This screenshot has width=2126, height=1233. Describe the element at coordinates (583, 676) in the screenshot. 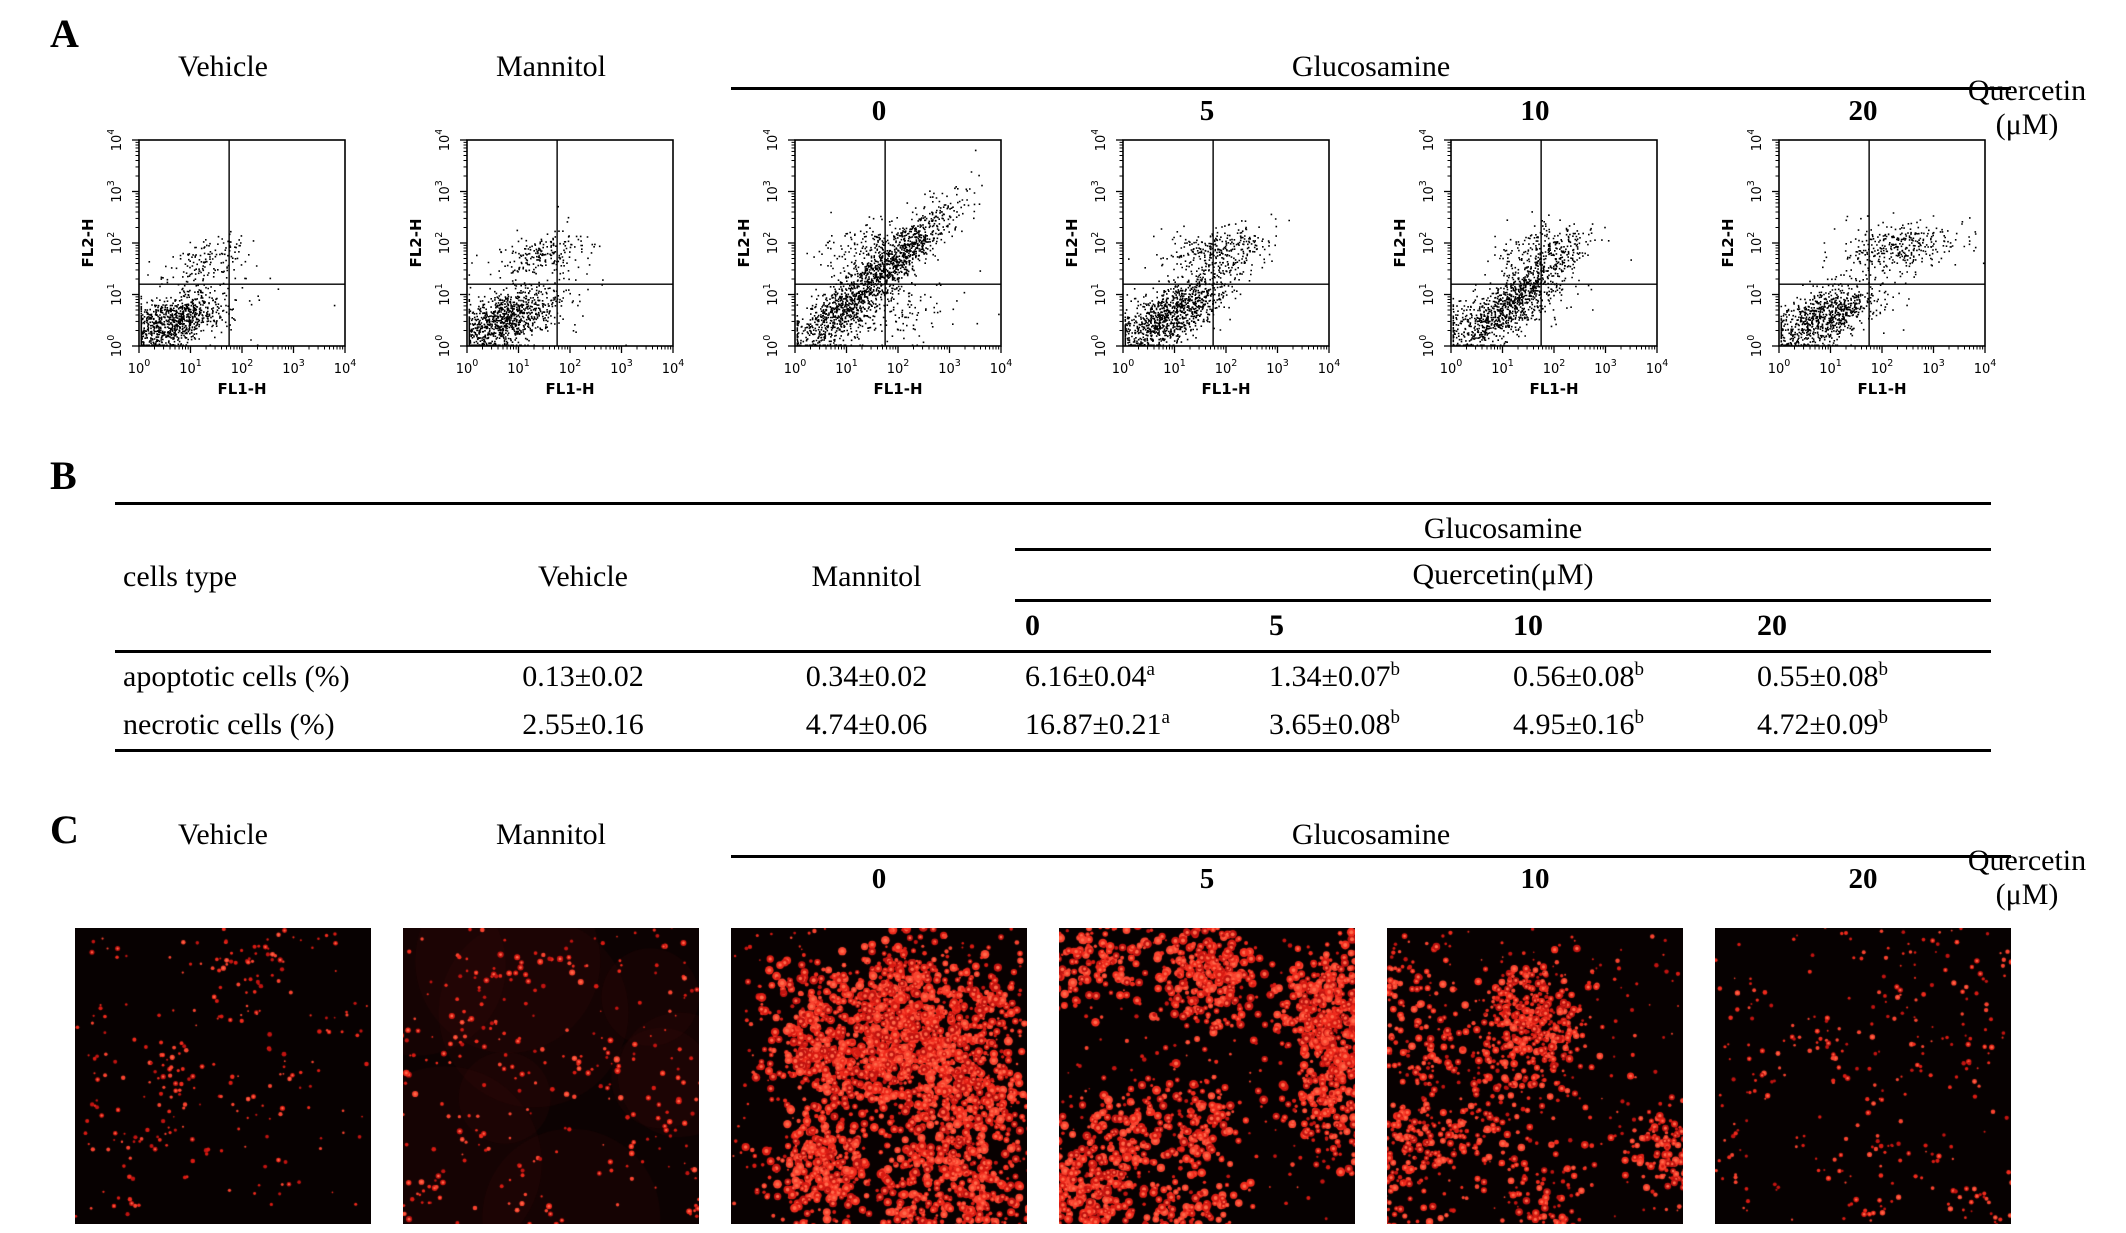

I see `table-cell: 0.13±0.02` at that location.